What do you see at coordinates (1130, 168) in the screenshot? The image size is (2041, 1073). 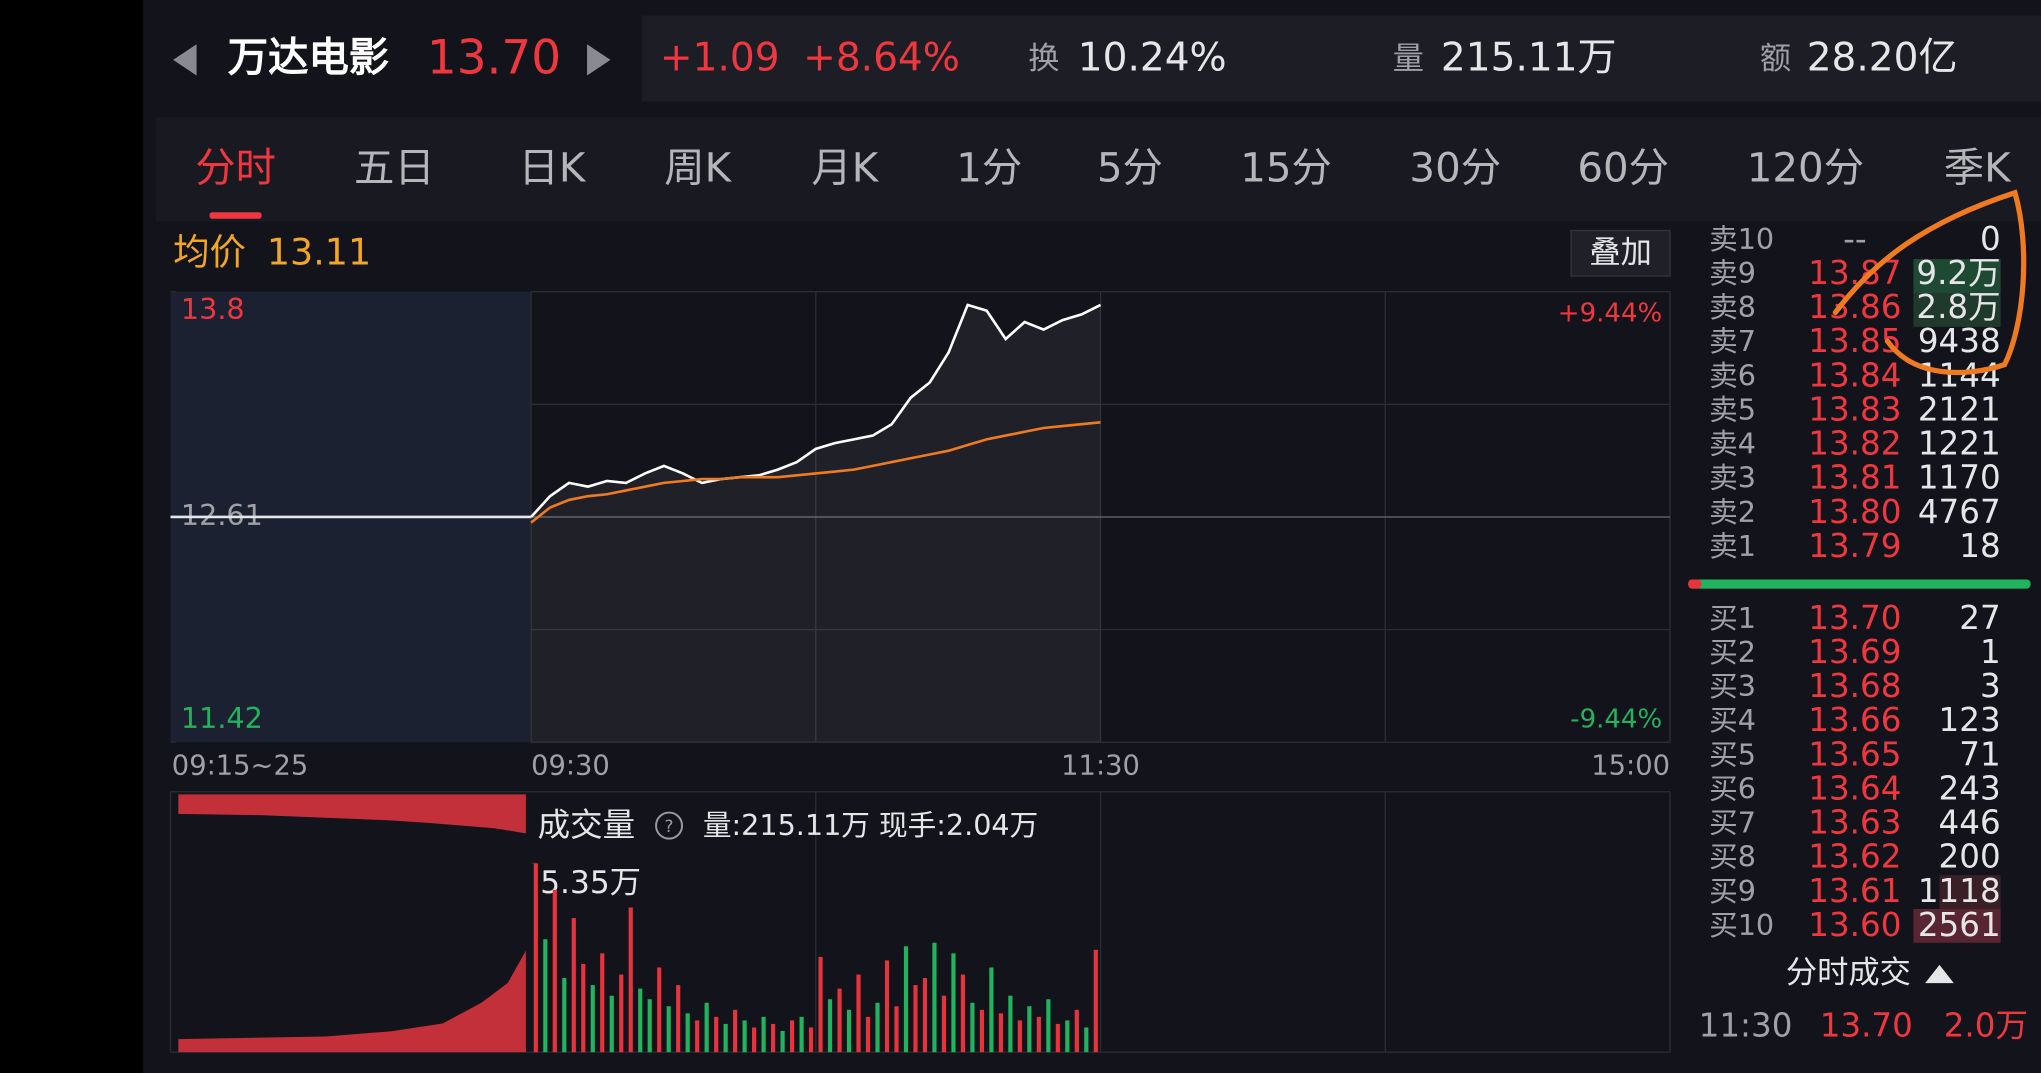 I see `tab: 5分` at bounding box center [1130, 168].